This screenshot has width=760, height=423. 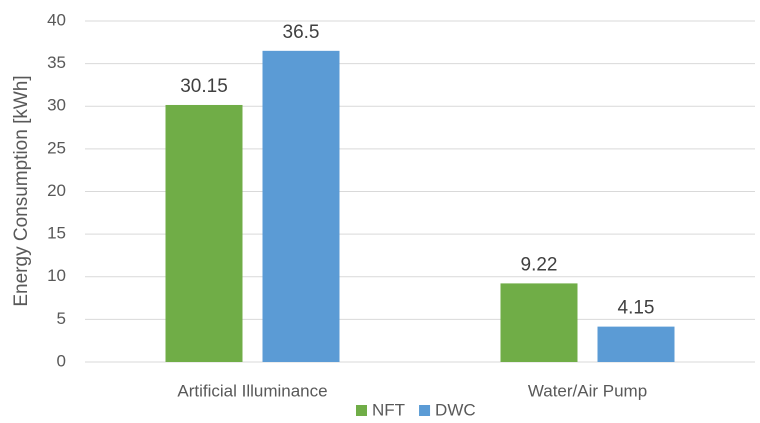 I want to click on legend-label: NFT, so click(x=388, y=409).